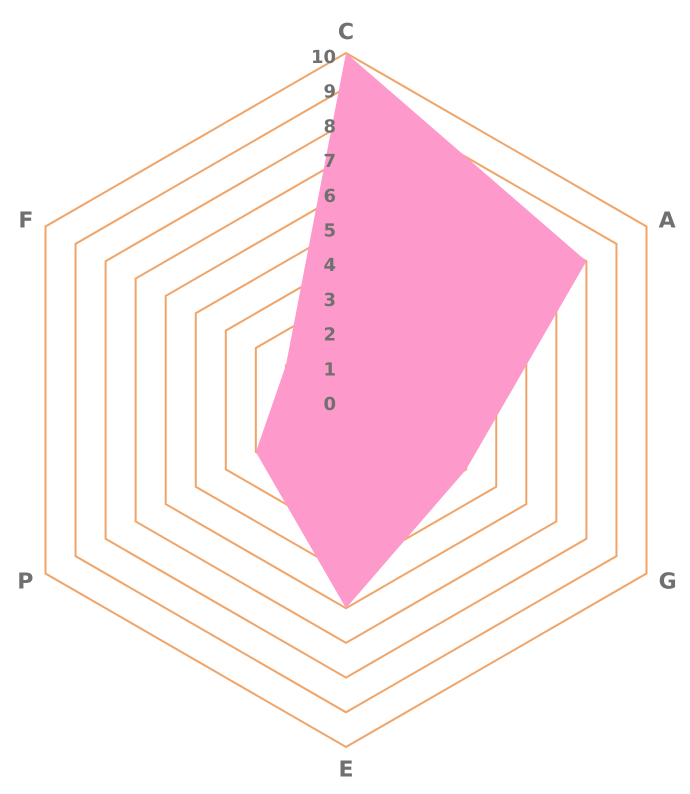 The image size is (690, 794). Describe the element at coordinates (26, 221) in the screenshot. I see `spoke-label: F` at that location.